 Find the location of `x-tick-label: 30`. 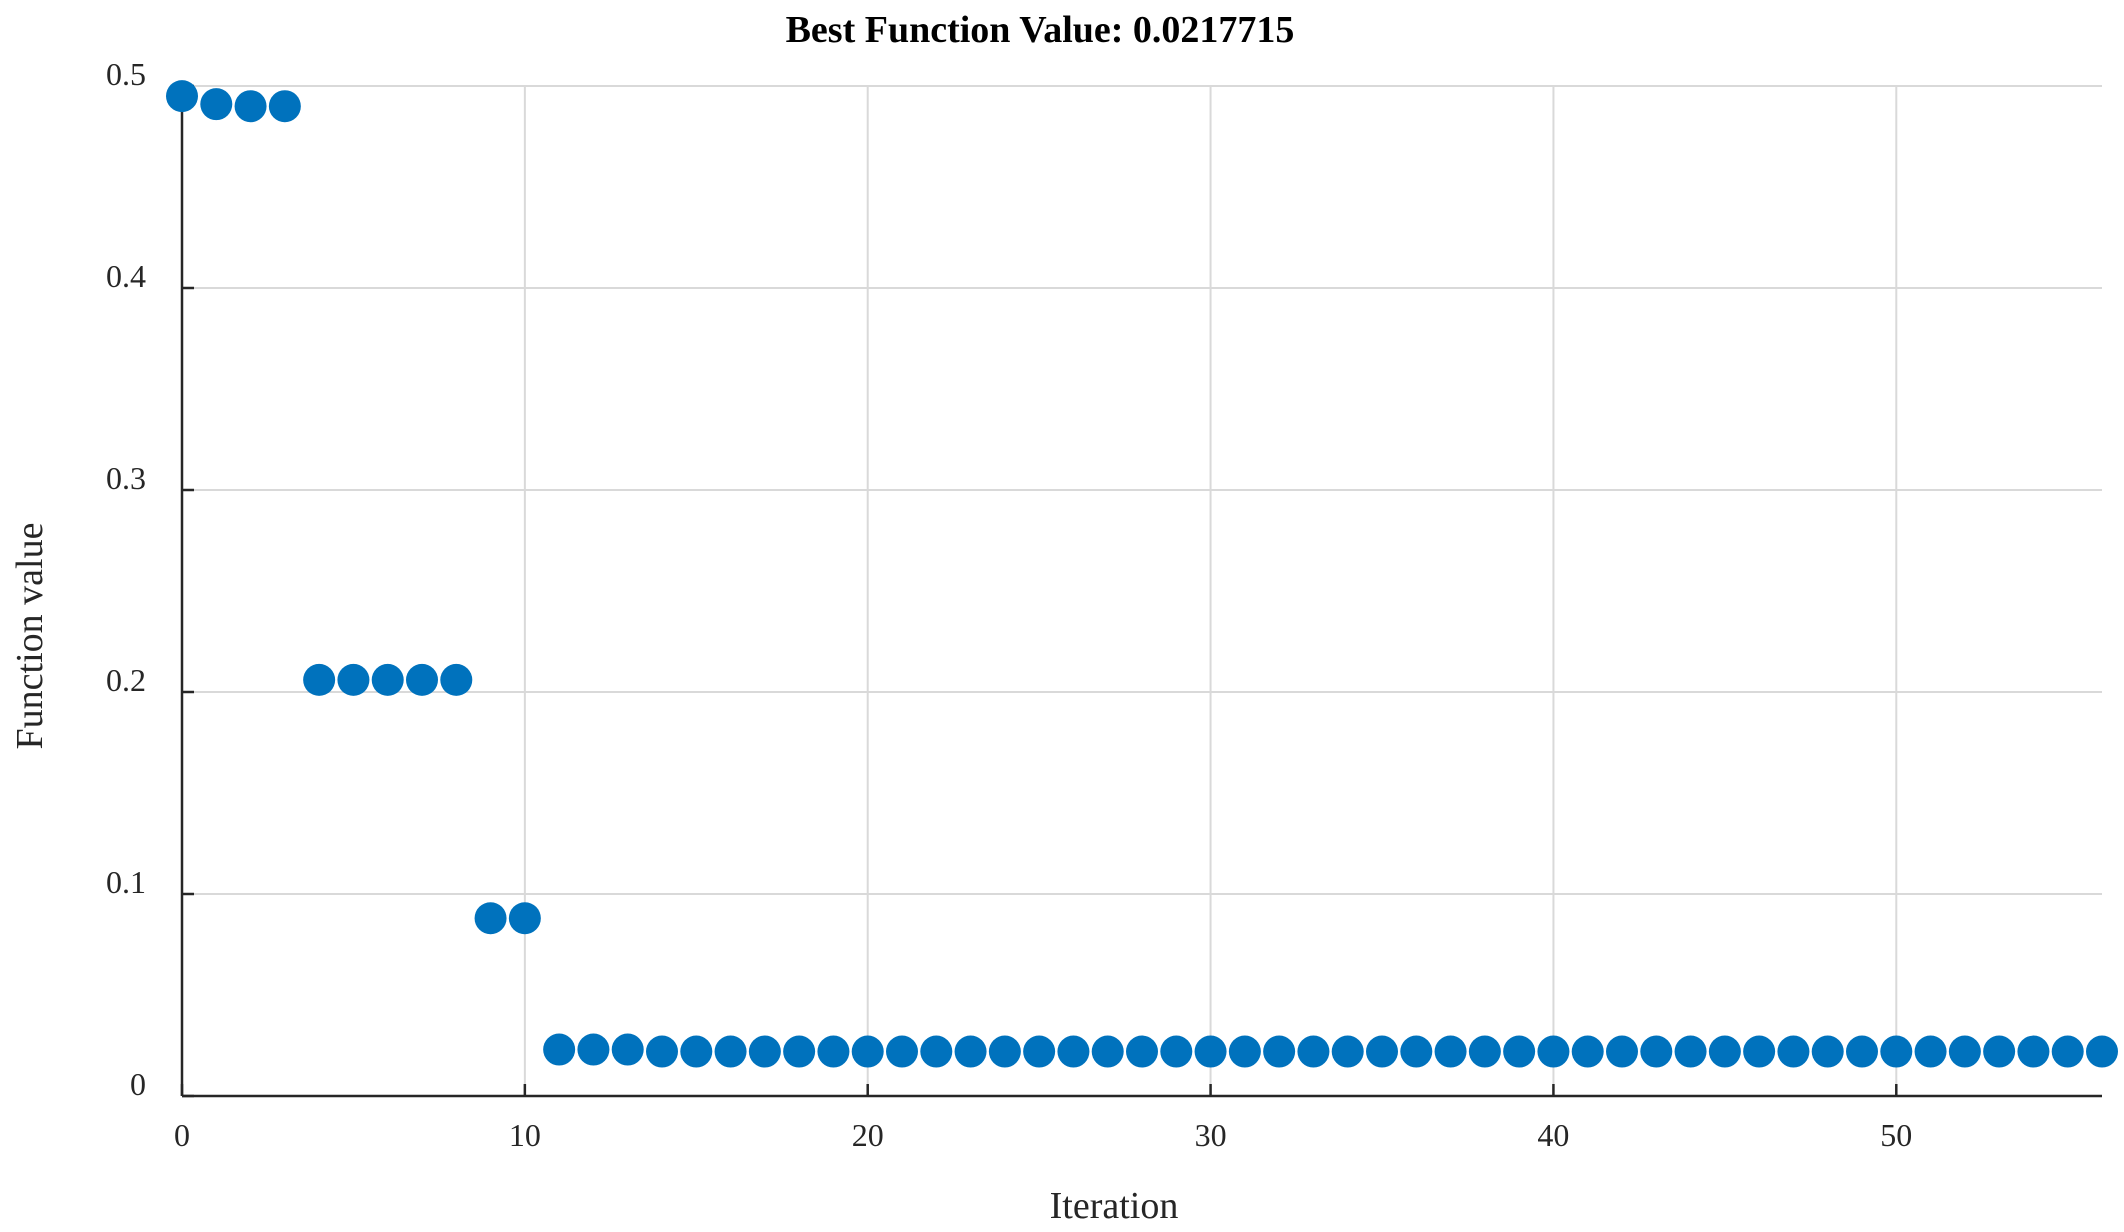

x-tick-label: 30 is located at coordinates (1211, 1135).